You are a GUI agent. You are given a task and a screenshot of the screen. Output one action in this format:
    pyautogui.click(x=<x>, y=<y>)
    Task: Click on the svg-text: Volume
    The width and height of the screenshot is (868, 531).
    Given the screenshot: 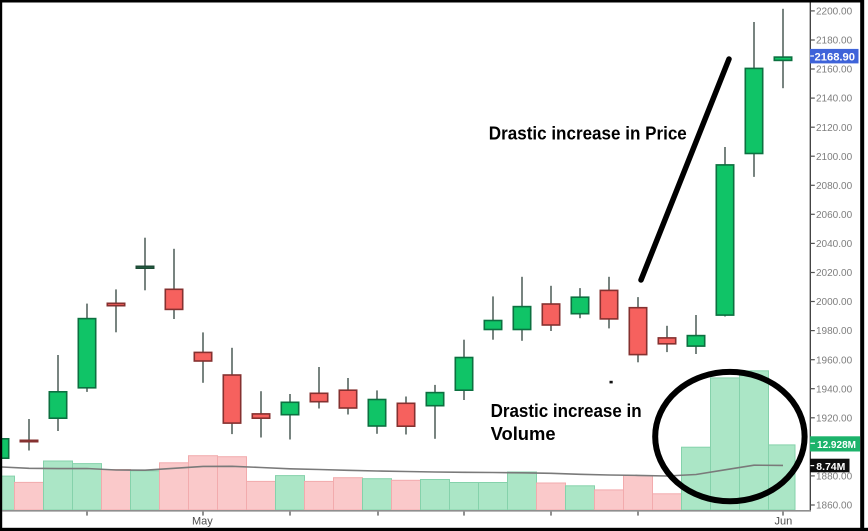 What is the action you would take?
    pyautogui.click(x=523, y=434)
    